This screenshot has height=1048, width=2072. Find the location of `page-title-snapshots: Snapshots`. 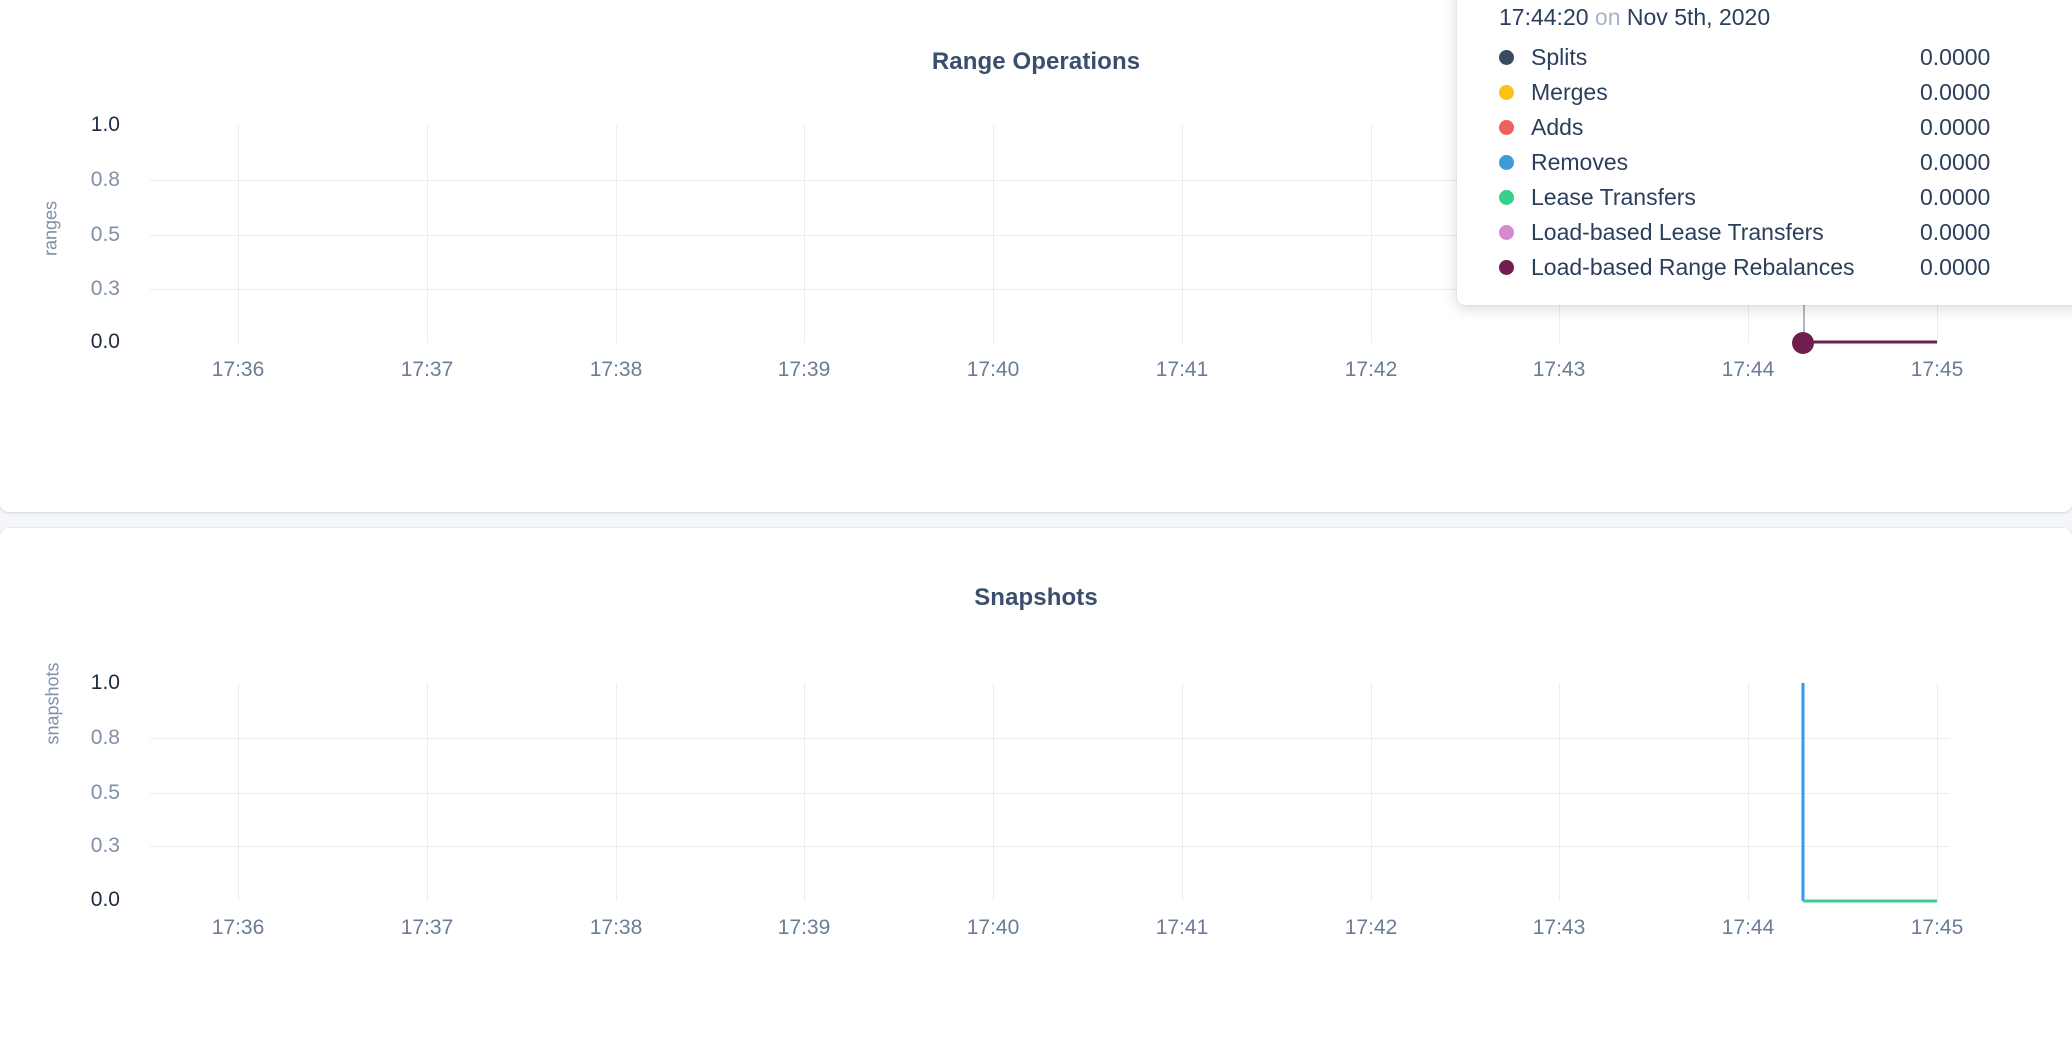

page-title-snapshots: Snapshots is located at coordinates (1036, 597).